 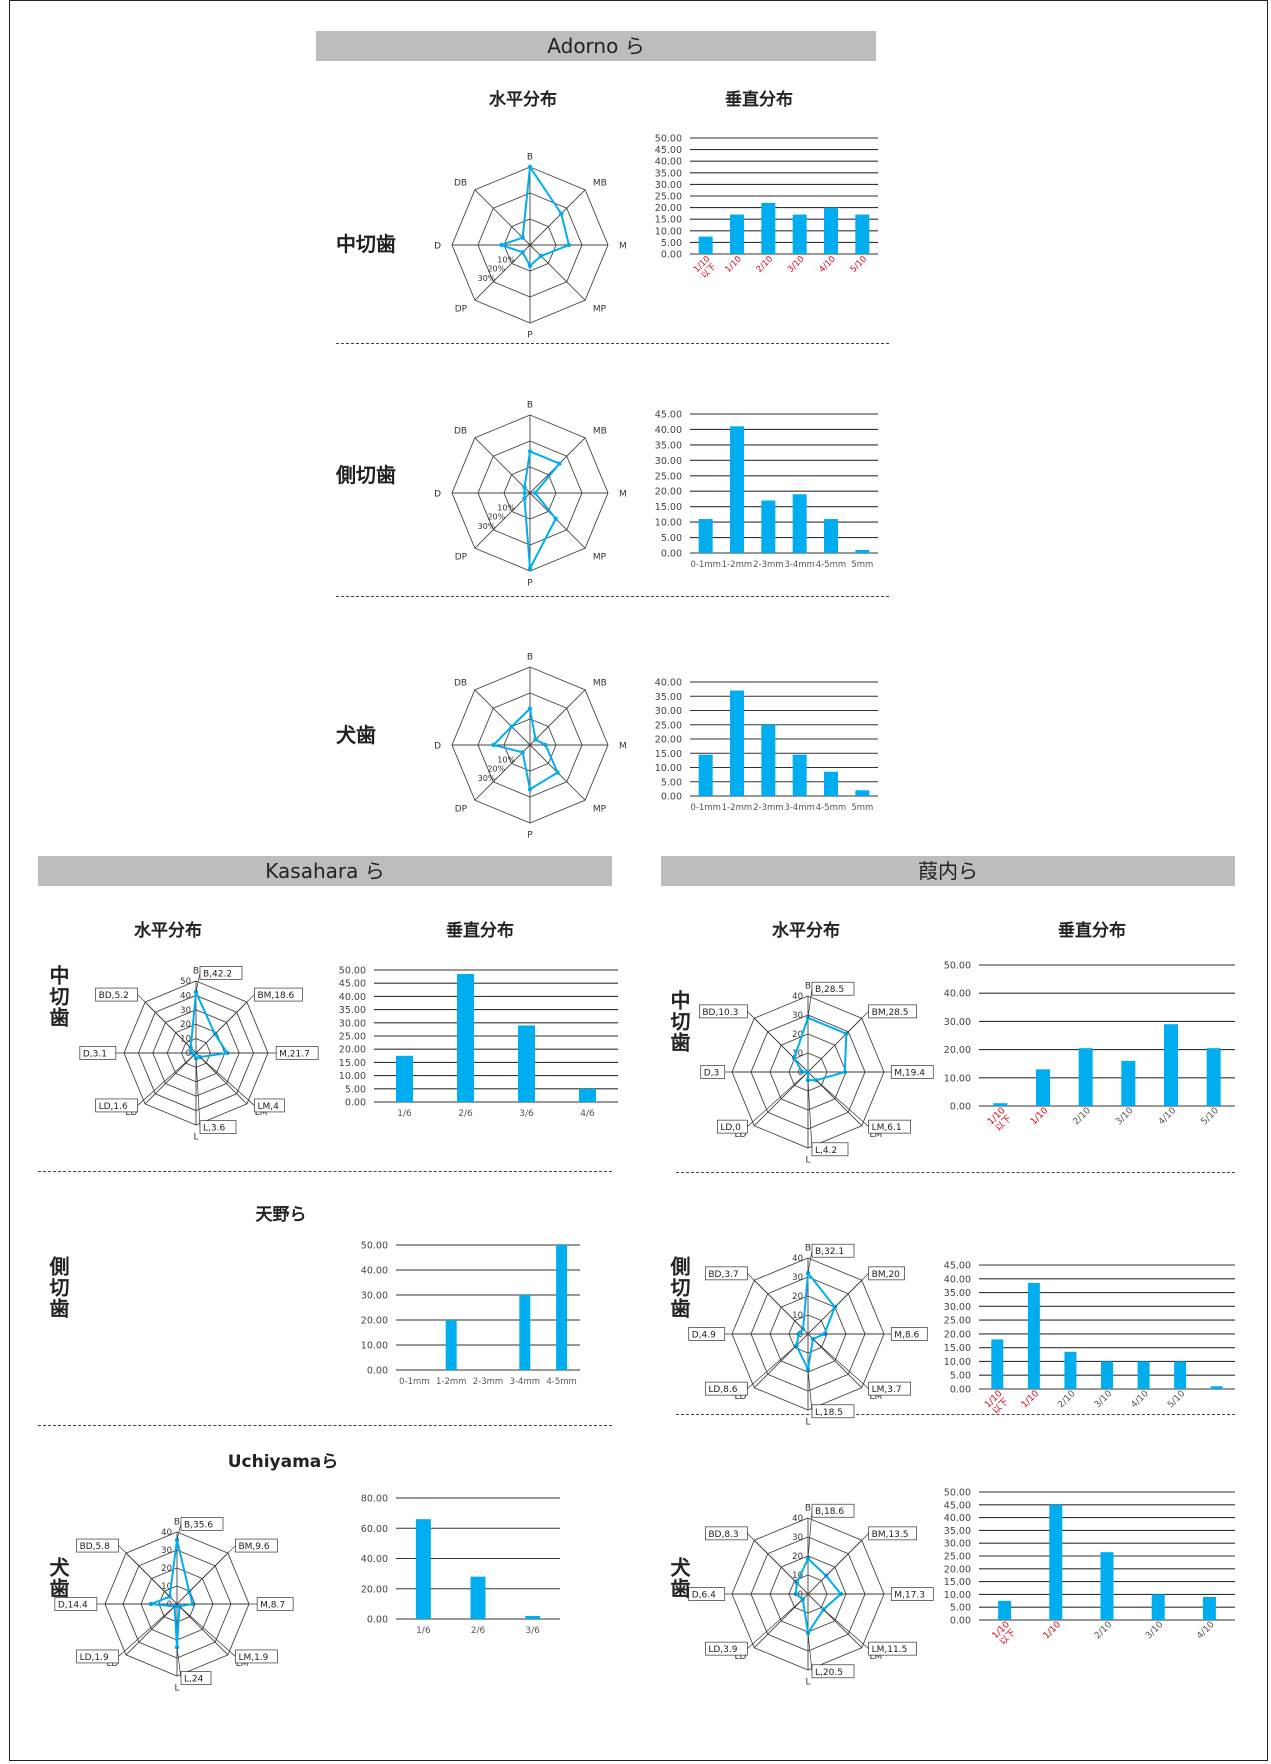 I want to click on x-tick-label: 3/6, so click(x=526, y=1114).